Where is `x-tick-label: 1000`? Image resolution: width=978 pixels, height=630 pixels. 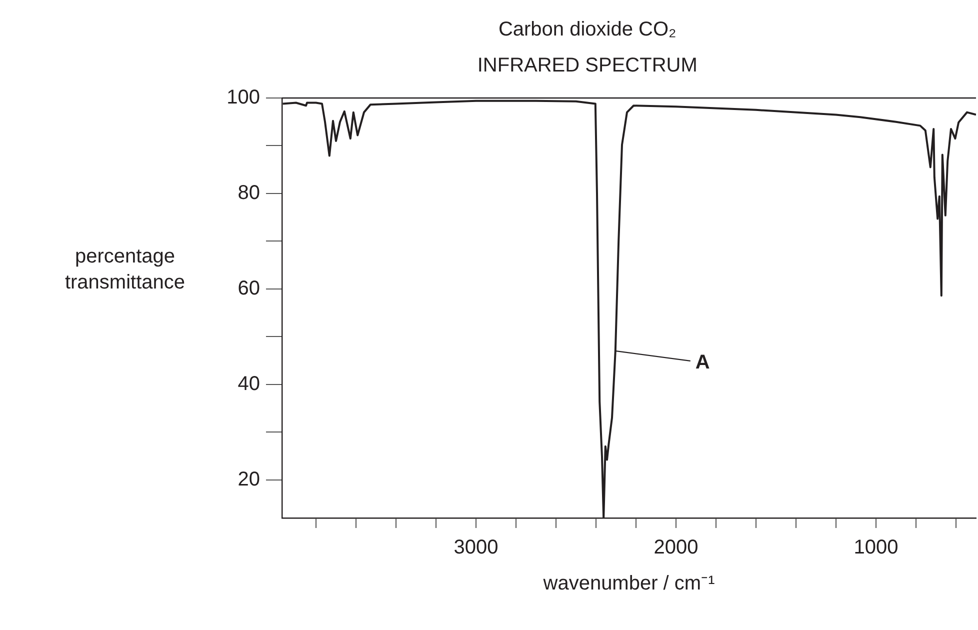
x-tick-label: 1000 is located at coordinates (876, 547).